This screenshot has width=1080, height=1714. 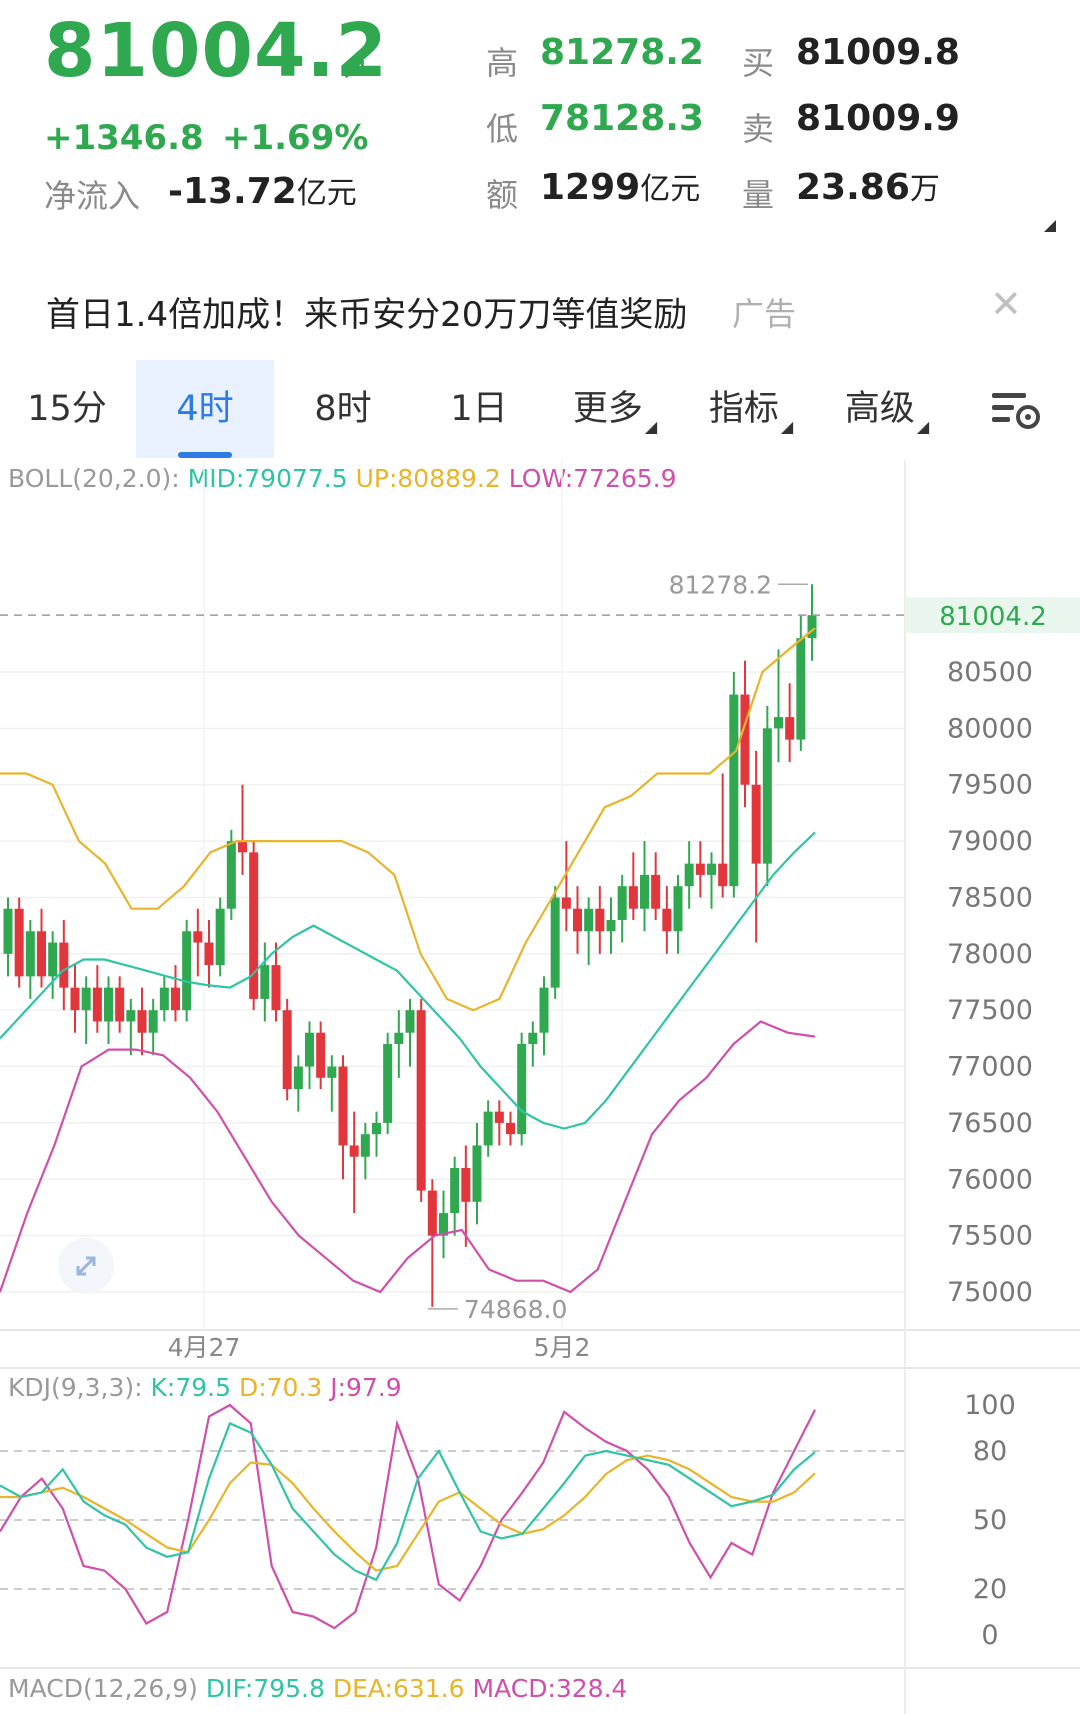 What do you see at coordinates (990, 841) in the screenshot?
I see `price-tick-label: 79000` at bounding box center [990, 841].